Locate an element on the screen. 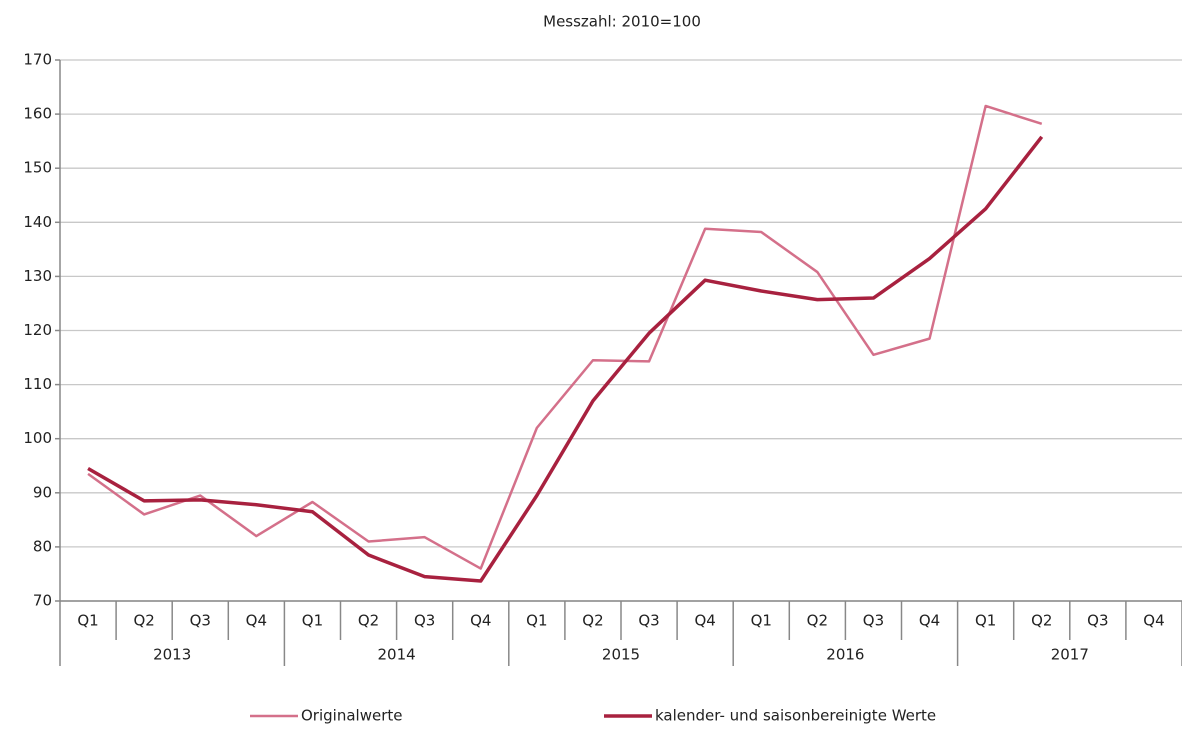  group-label: 2015 is located at coordinates (621, 655).